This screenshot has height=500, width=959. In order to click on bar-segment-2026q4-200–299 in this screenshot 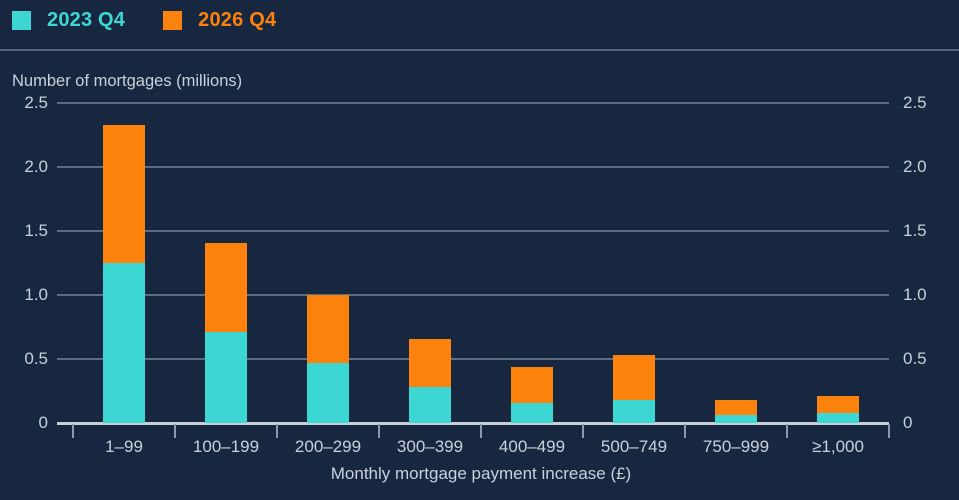, I will do `click(328, 329)`.